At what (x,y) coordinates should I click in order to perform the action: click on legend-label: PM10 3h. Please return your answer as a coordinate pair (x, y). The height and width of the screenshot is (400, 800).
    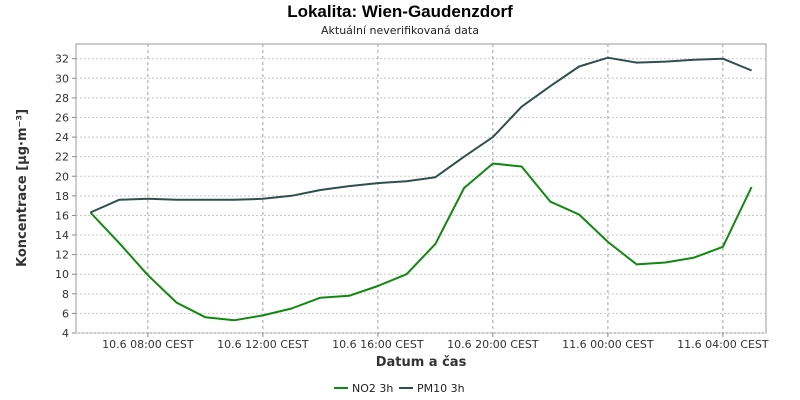
    Looking at the image, I should click on (441, 388).